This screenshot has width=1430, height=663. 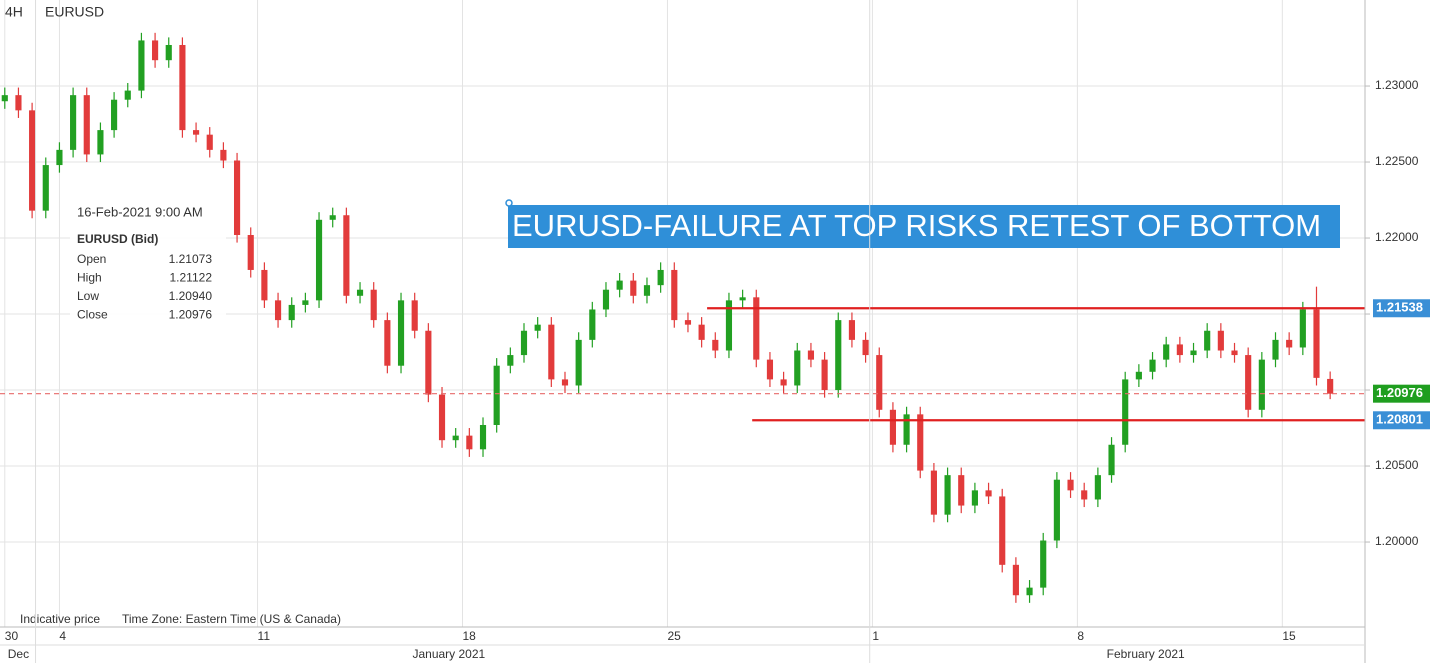 What do you see at coordinates (875, 636) in the screenshot?
I see `x-tick-label: 1` at bounding box center [875, 636].